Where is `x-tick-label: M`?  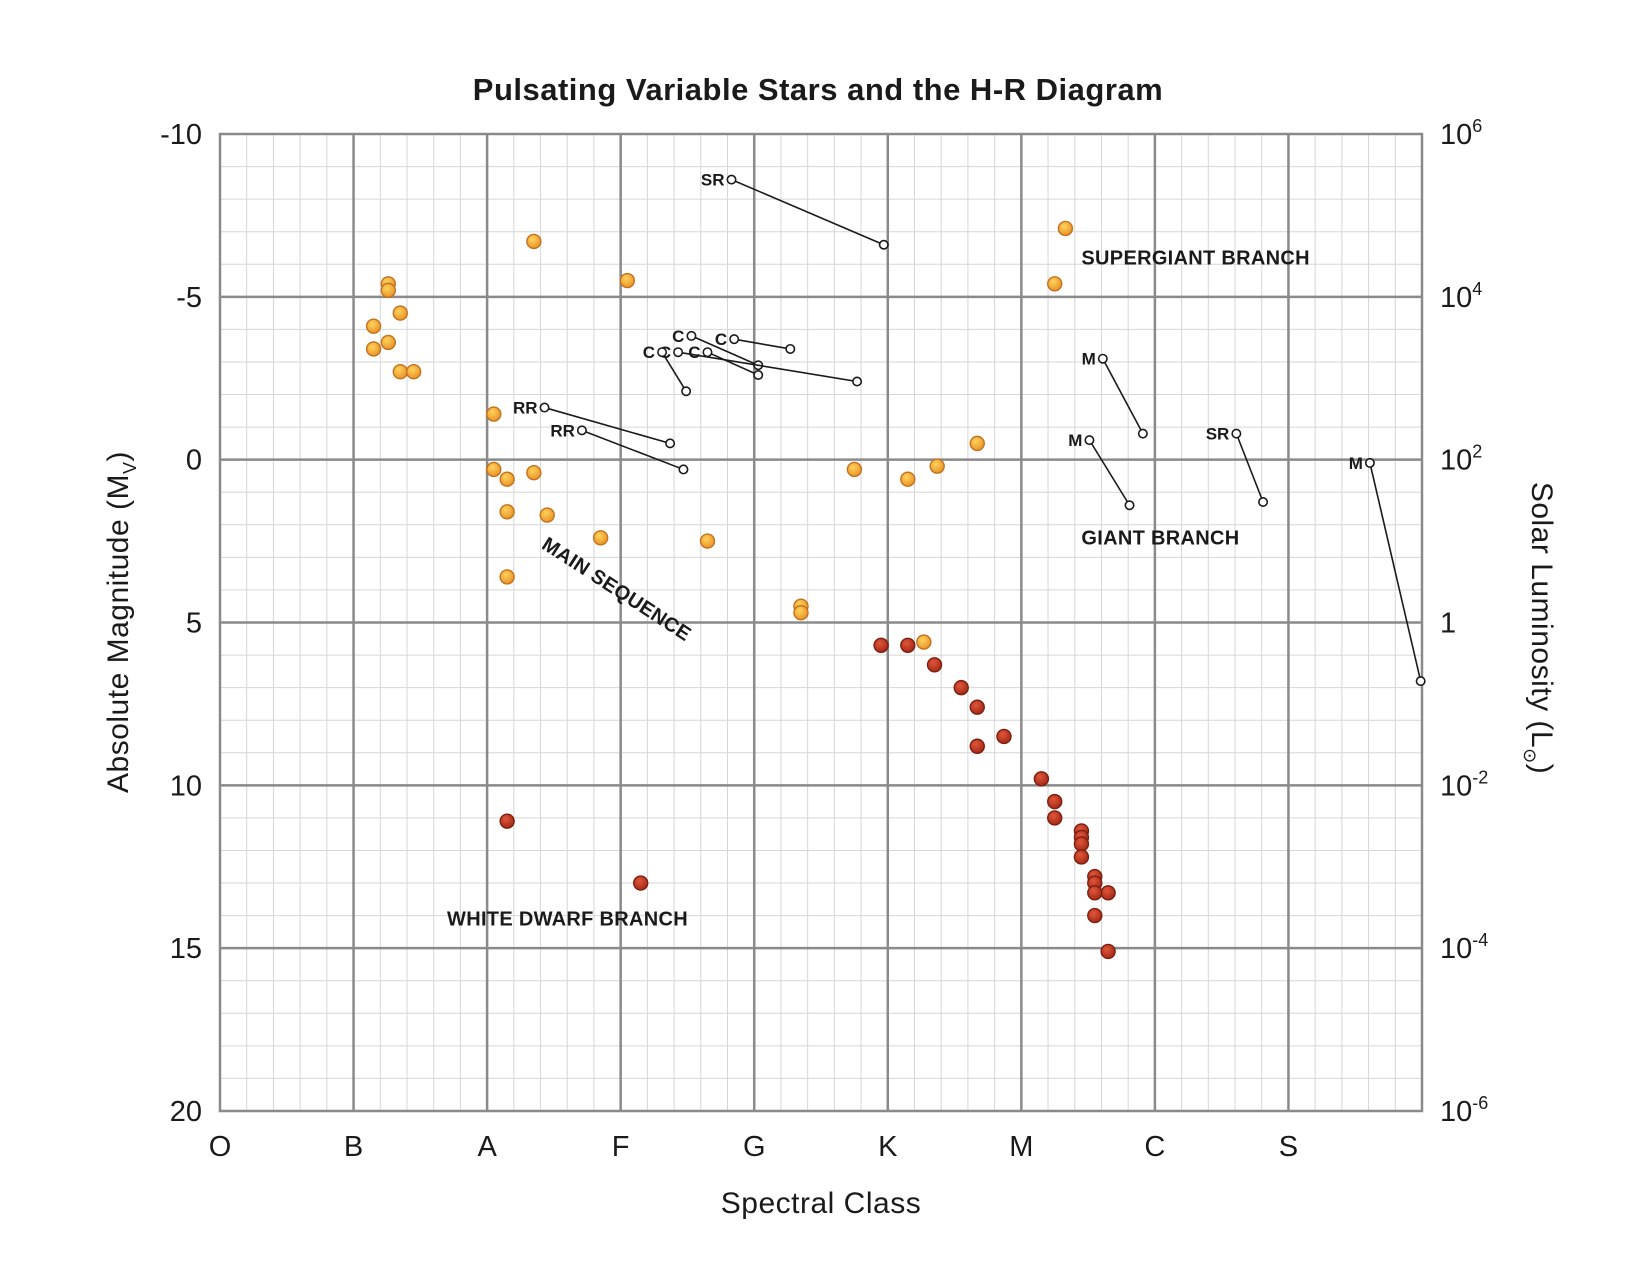 x-tick-label: M is located at coordinates (1021, 1147).